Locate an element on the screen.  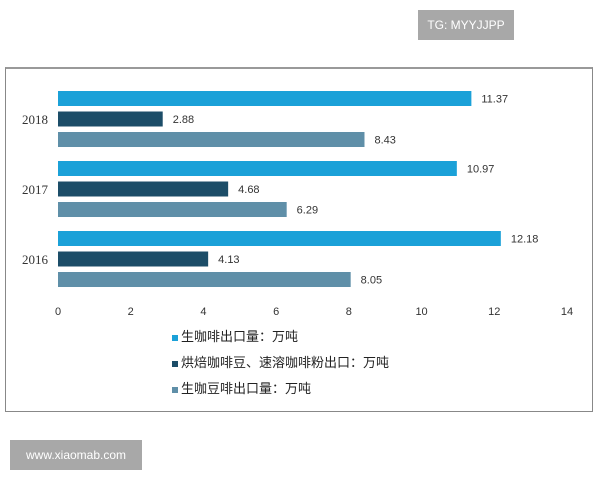
data-label: 11.37 is located at coordinates (494, 100).